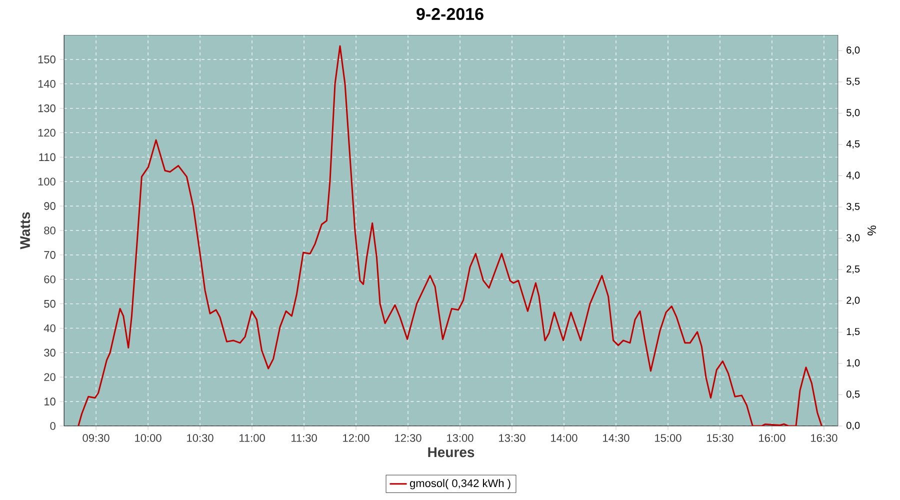 The image size is (900, 500). What do you see at coordinates (853, 207) in the screenshot?
I see `y2-tick-label: 3,5` at bounding box center [853, 207].